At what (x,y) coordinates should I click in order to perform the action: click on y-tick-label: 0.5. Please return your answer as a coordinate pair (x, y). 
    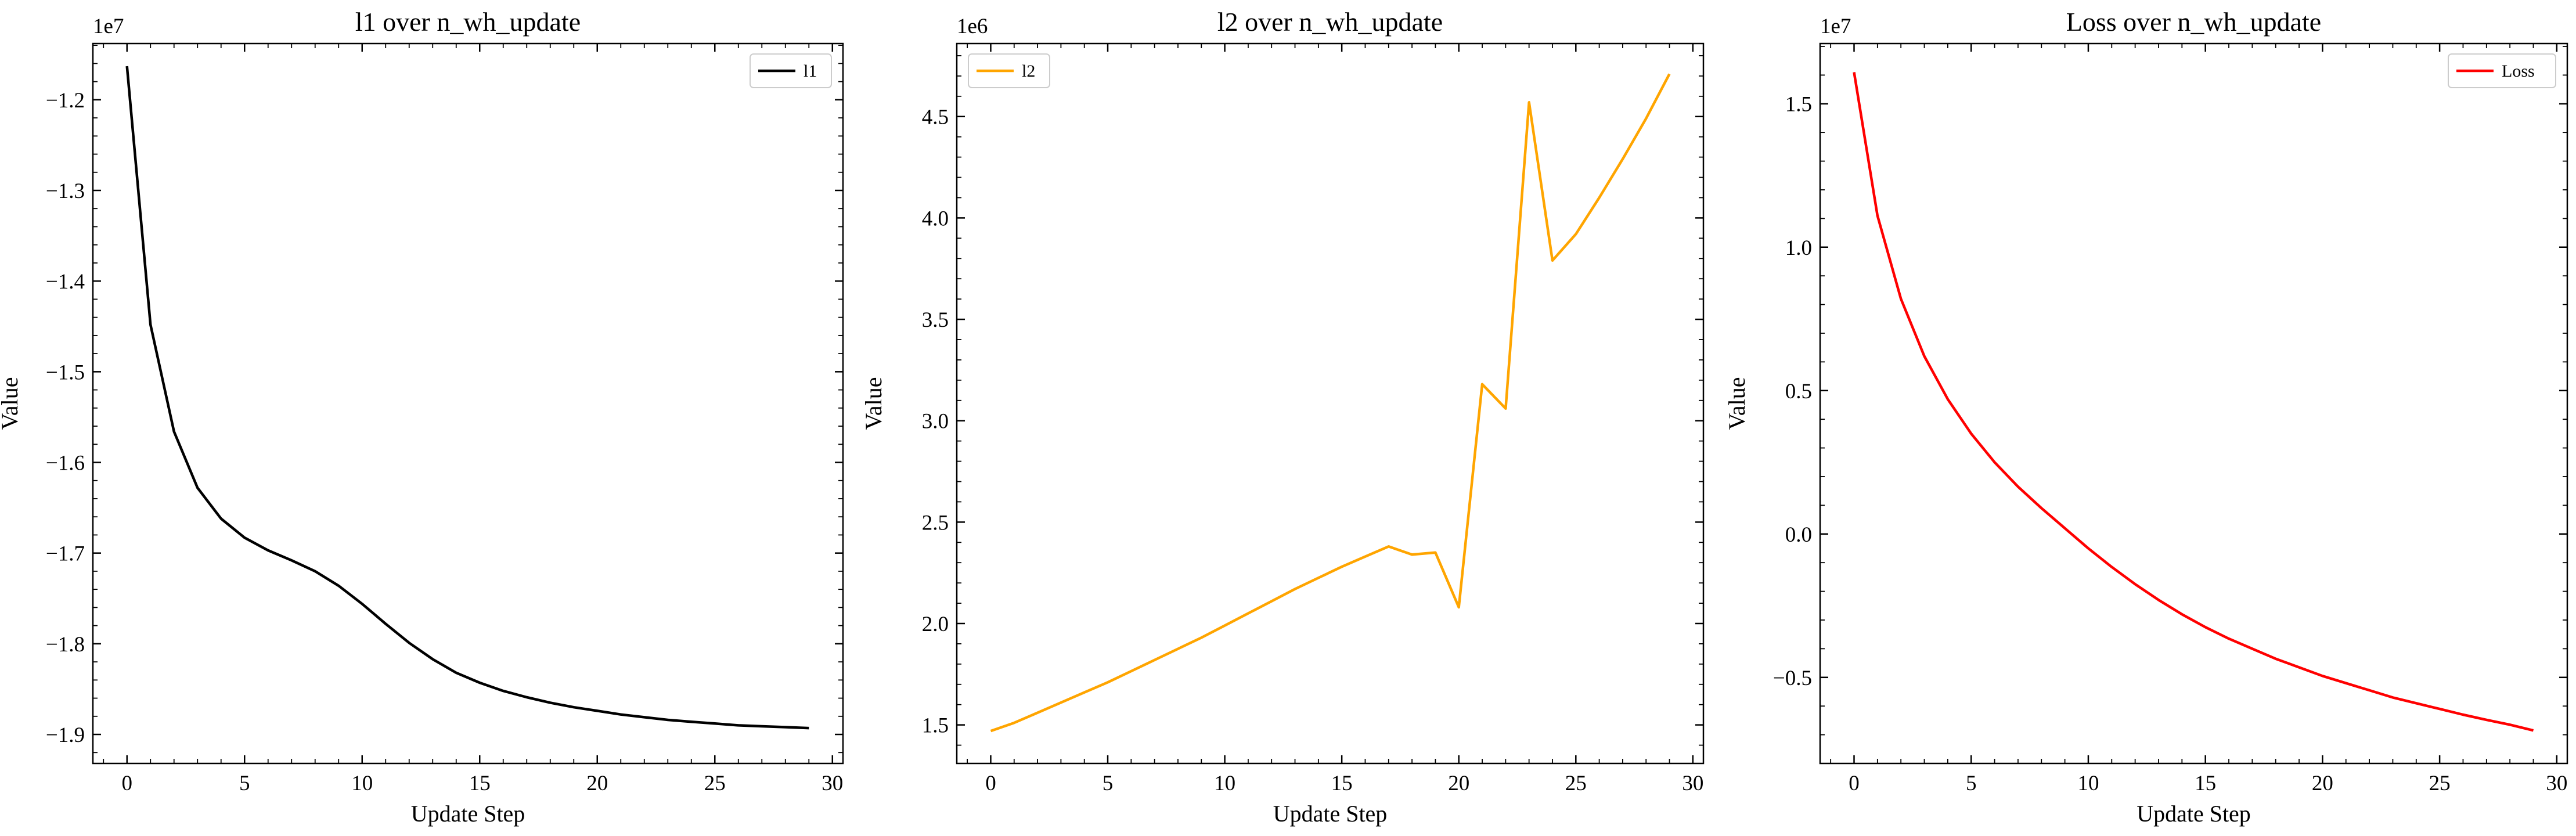
    Looking at the image, I should click on (1798, 392).